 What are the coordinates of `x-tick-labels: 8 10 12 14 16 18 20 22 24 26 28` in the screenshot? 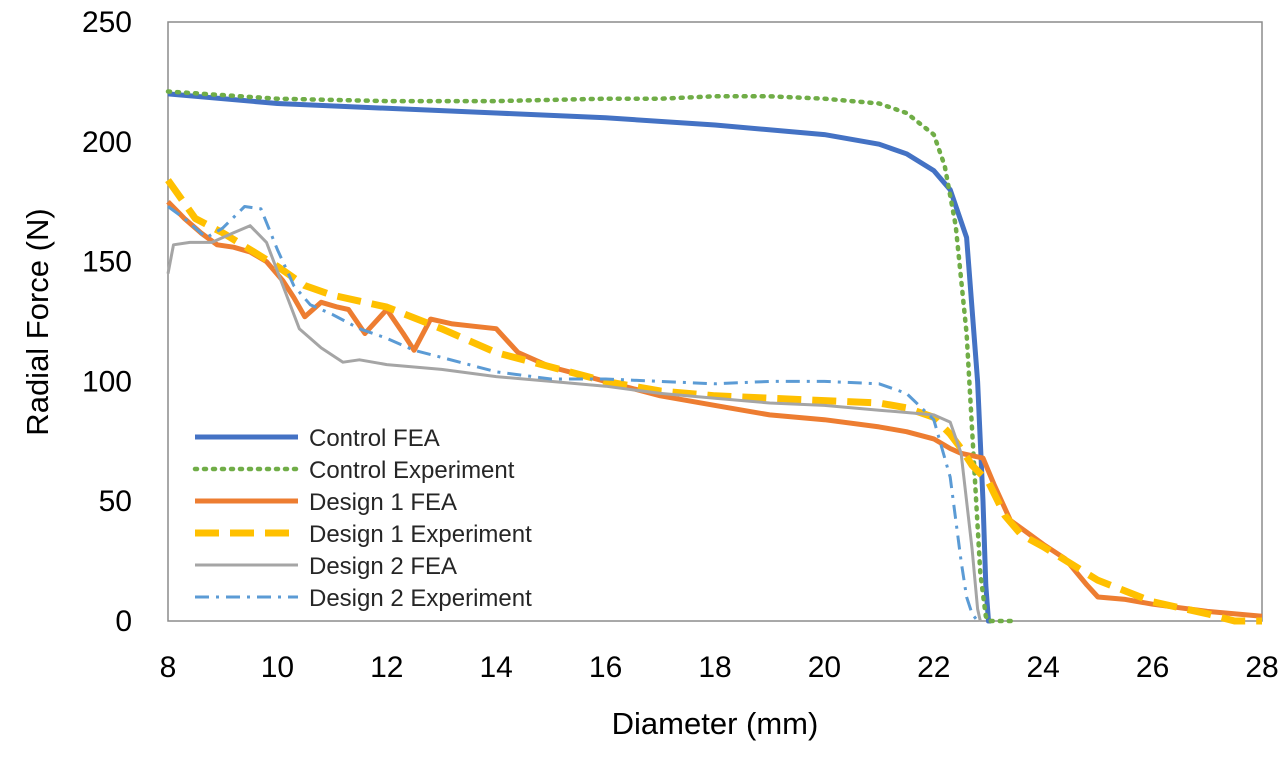 It's located at (719, 667).